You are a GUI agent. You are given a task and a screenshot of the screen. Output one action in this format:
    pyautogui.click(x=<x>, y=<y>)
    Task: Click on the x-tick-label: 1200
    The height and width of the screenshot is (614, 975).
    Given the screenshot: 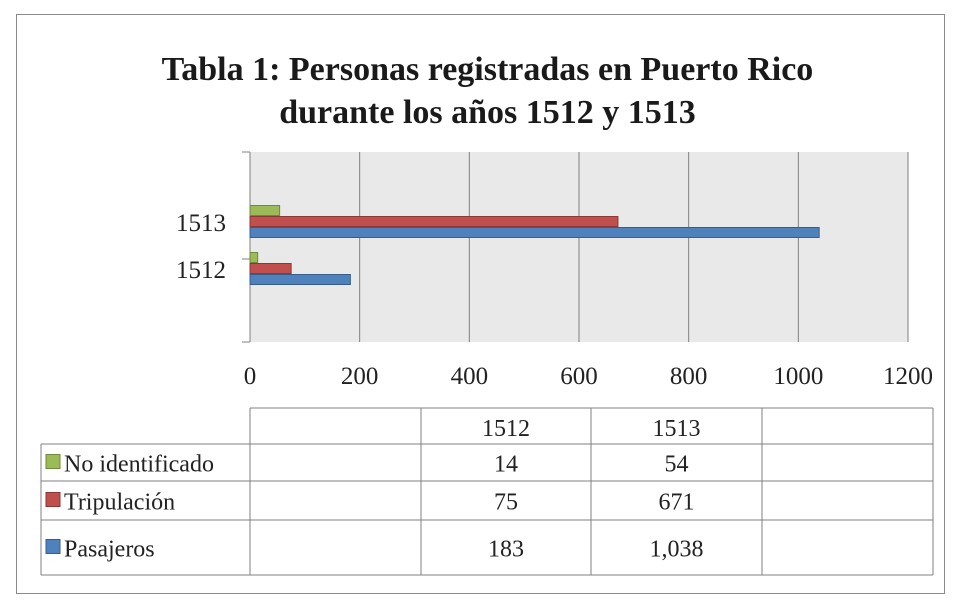 What is the action you would take?
    pyautogui.click(x=908, y=376)
    